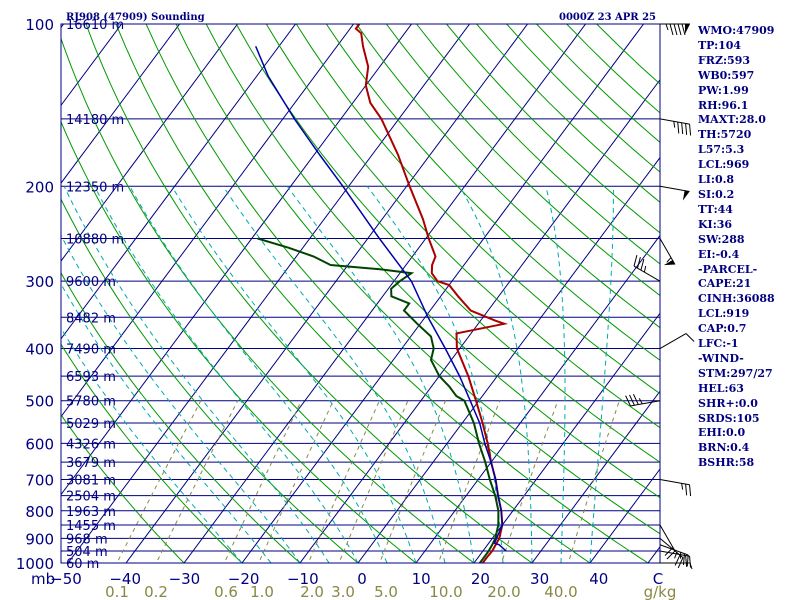 The height and width of the screenshot is (600, 800). I want to click on wind-barb-column, so click(660, 296).